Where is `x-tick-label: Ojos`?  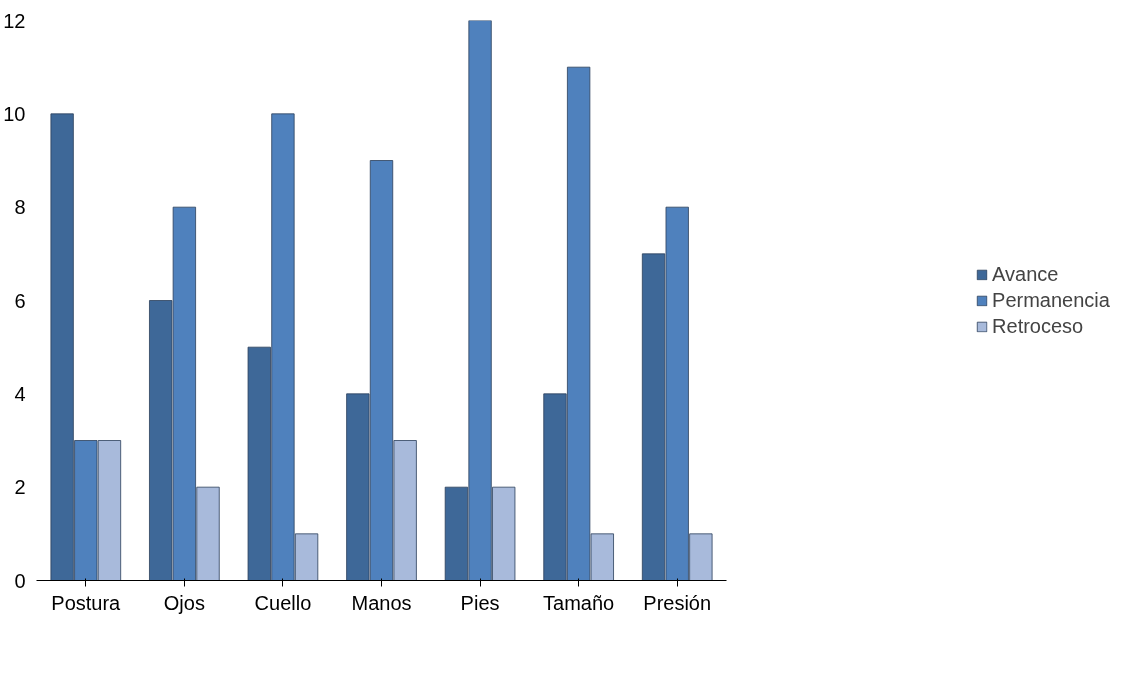 x-tick-label: Ojos is located at coordinates (184, 602).